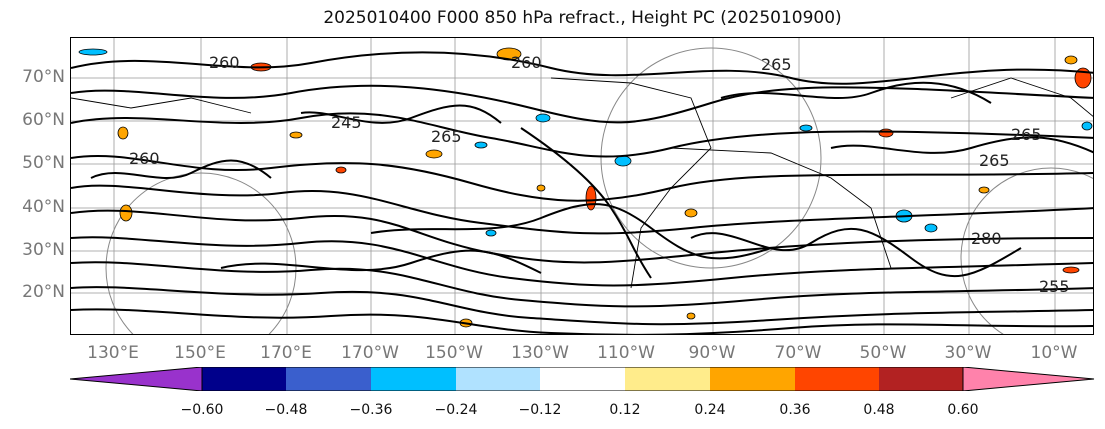 This screenshot has height=429, width=1105. Describe the element at coordinates (626, 353) in the screenshot. I see `lon-label-110w: 110°W` at that location.